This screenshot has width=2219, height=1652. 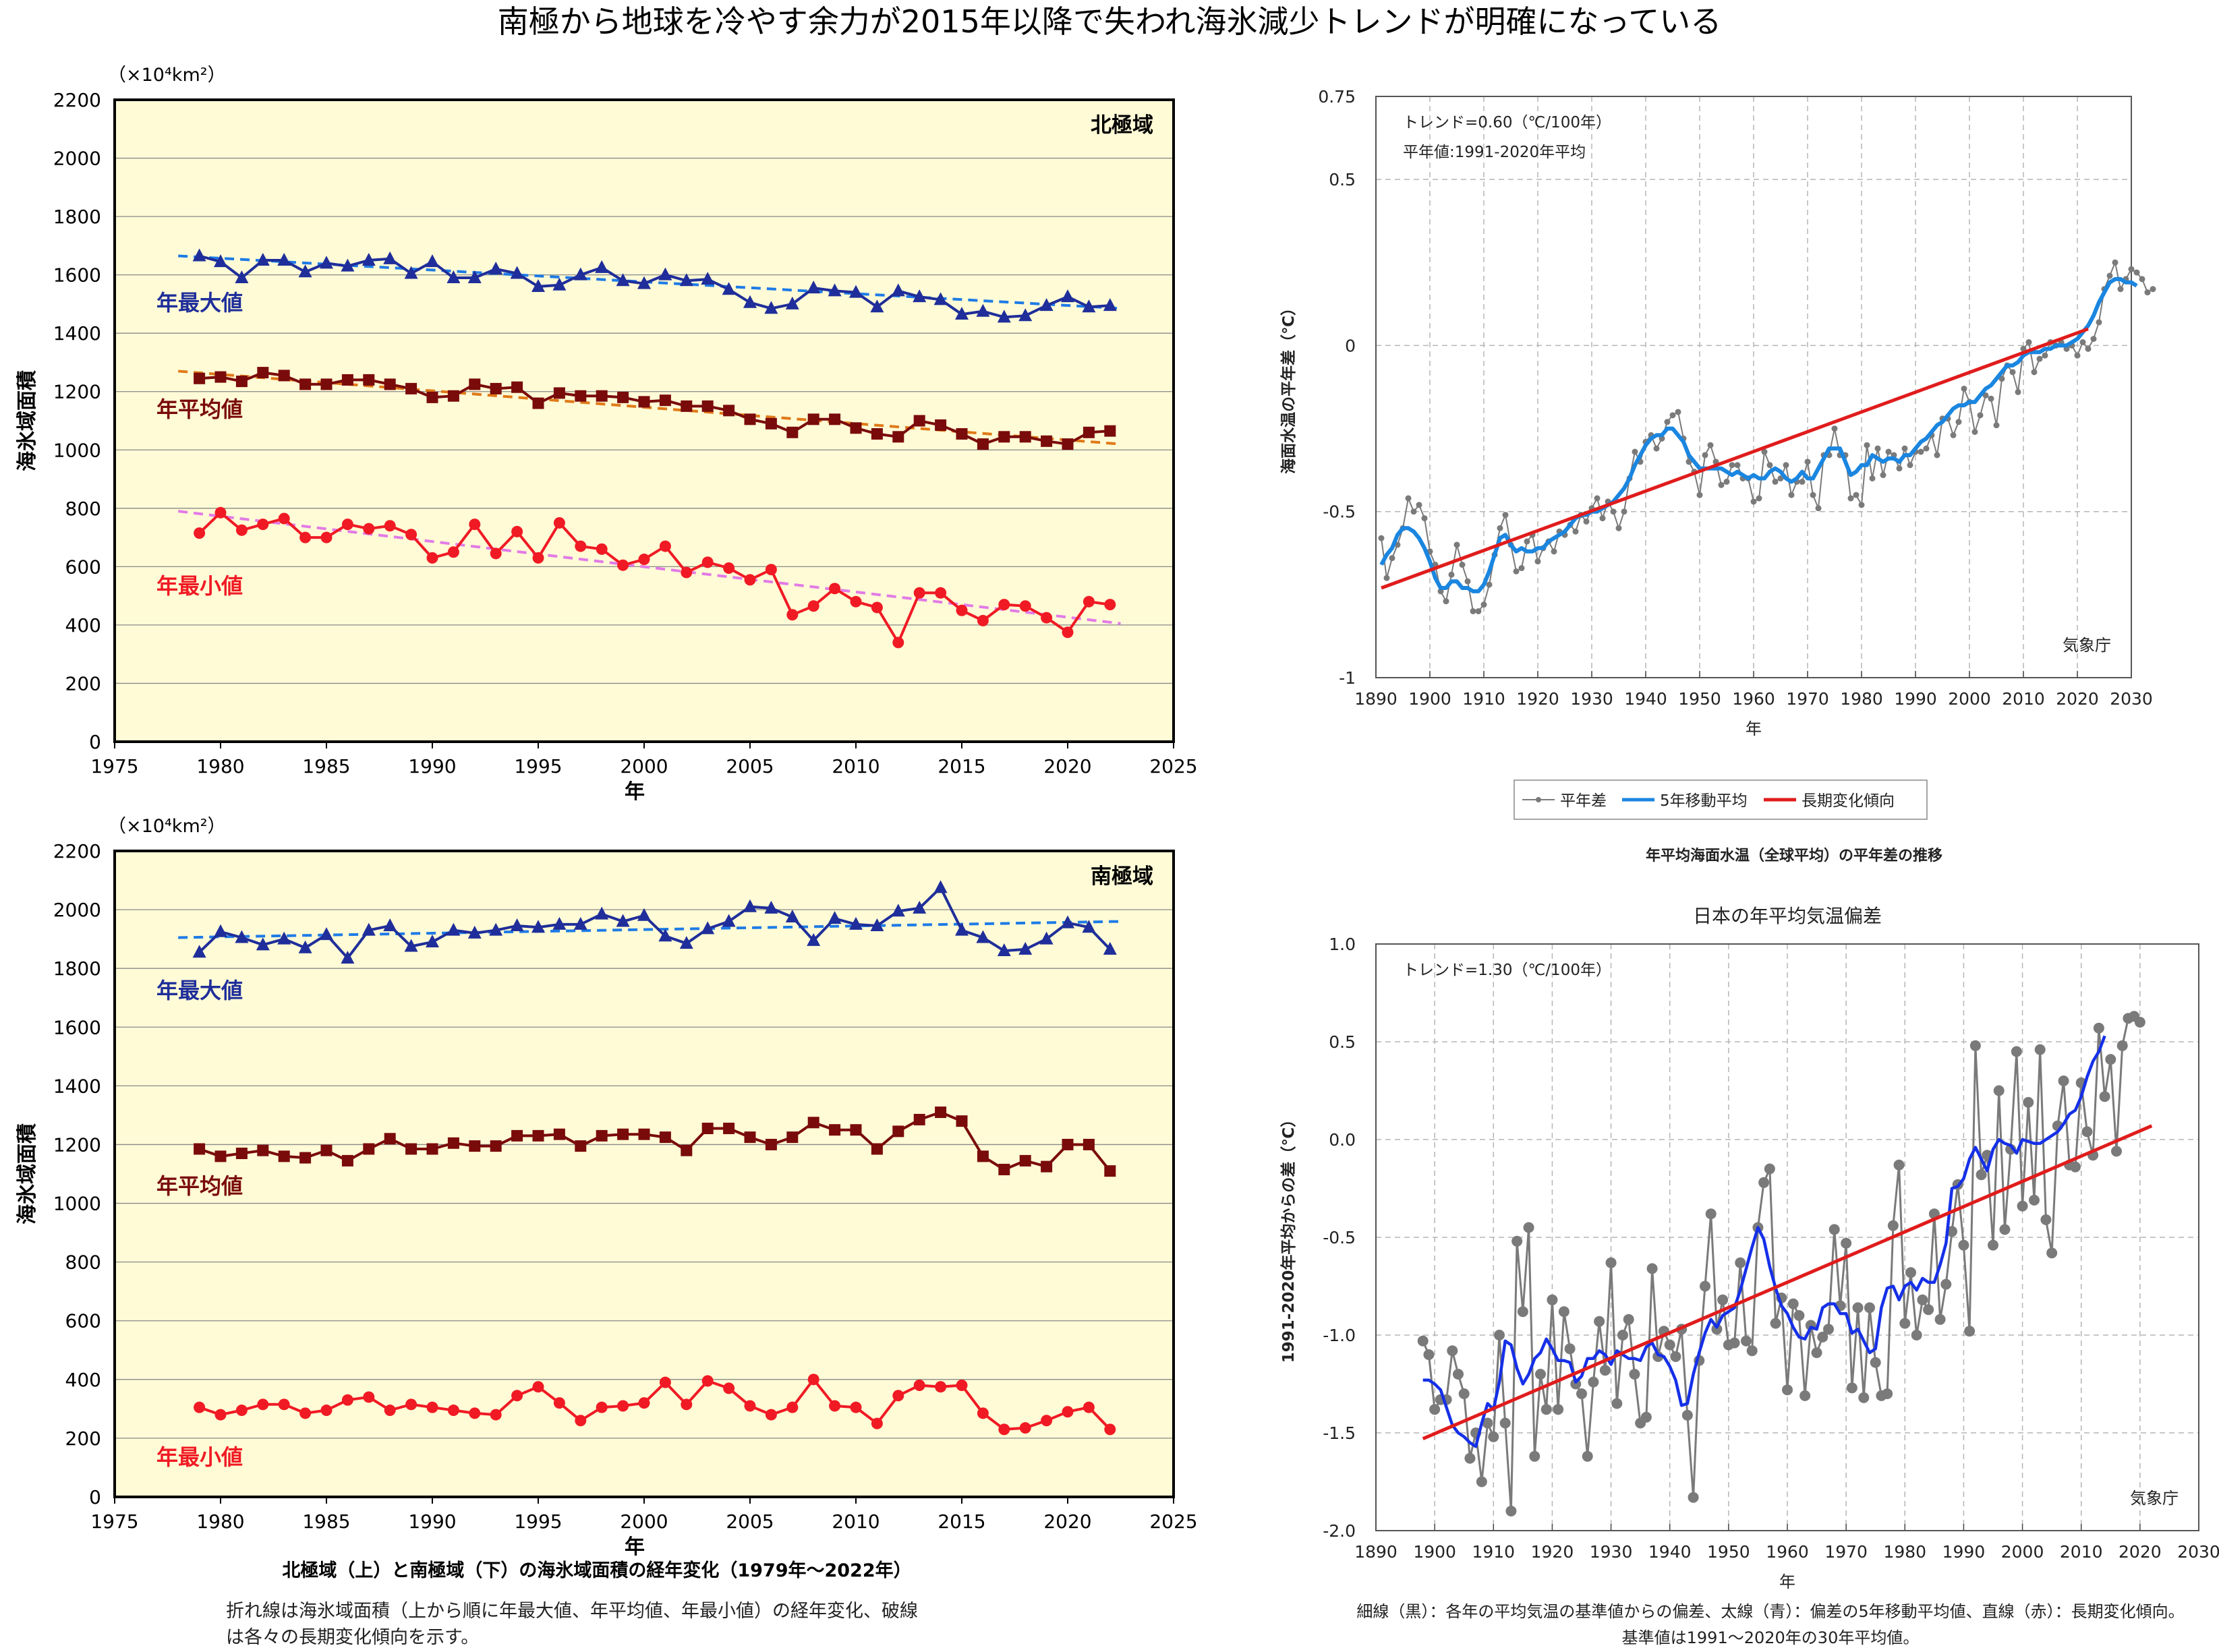 I want to click on y-tick-label: 600, so click(x=83, y=1321).